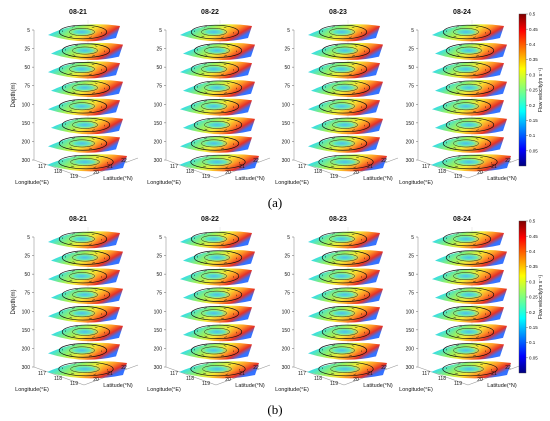 This screenshot has height=421, width=550. What do you see at coordinates (411, 257) in the screenshot?
I see `depth-tick-label: 25` at bounding box center [411, 257].